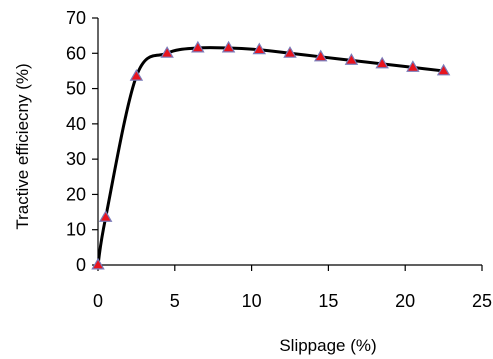  Describe the element at coordinates (76, 159) in the screenshot. I see `y-tick-label: 30` at that location.